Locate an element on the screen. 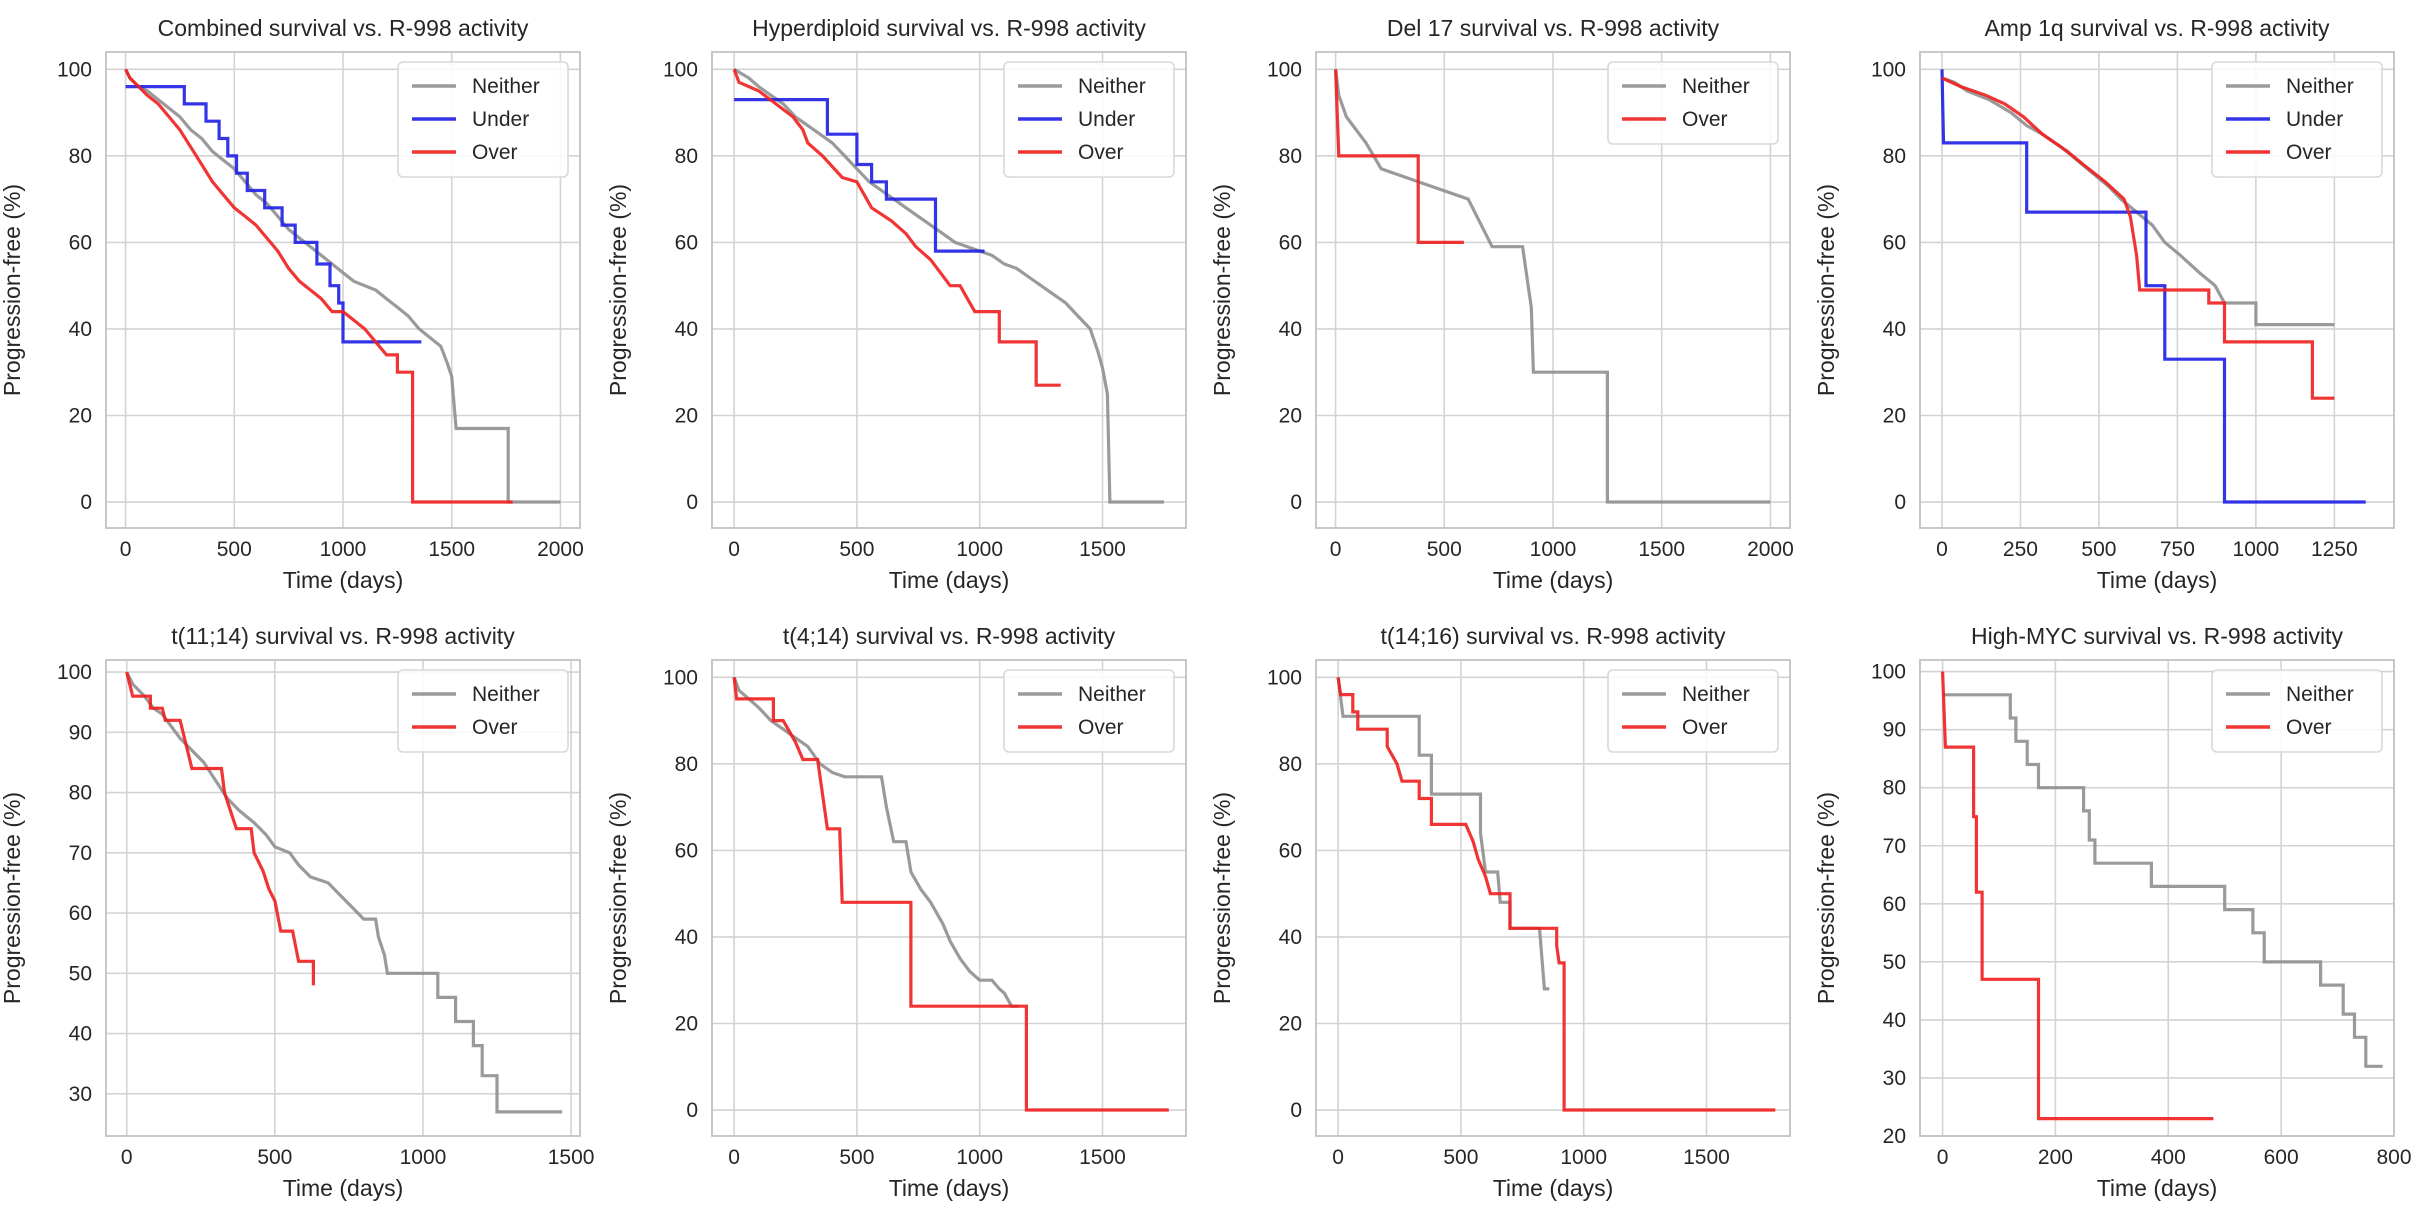  panel-title: t(11;14) survival vs. R-998 activity is located at coordinates (343, 636).